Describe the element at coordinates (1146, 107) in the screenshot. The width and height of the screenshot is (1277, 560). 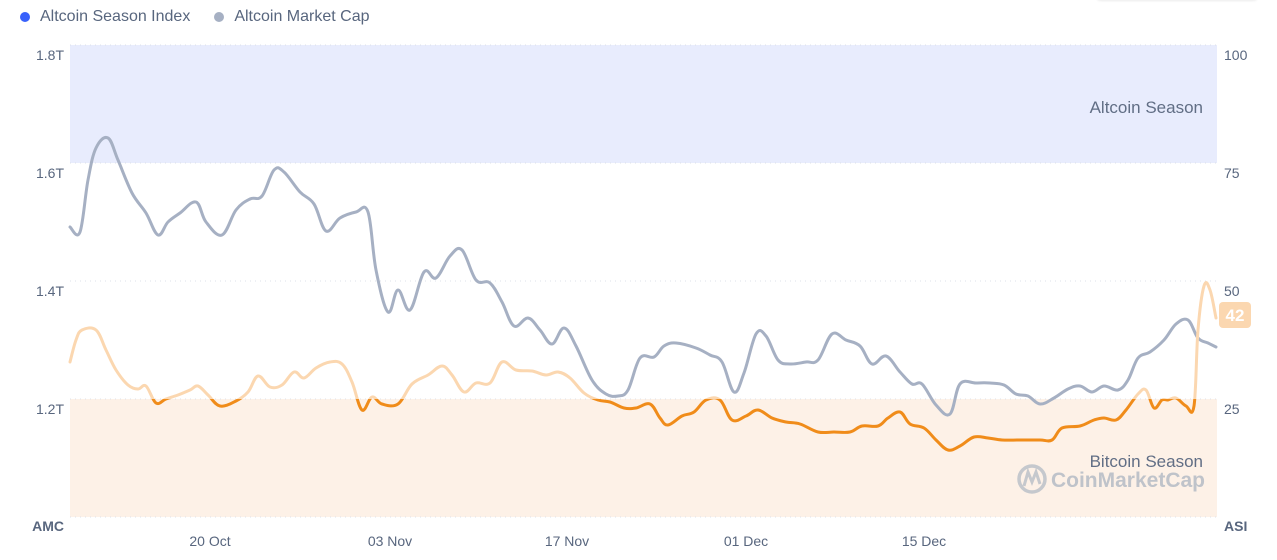
I see `altcoin-season-label: Altcoin Season` at that location.